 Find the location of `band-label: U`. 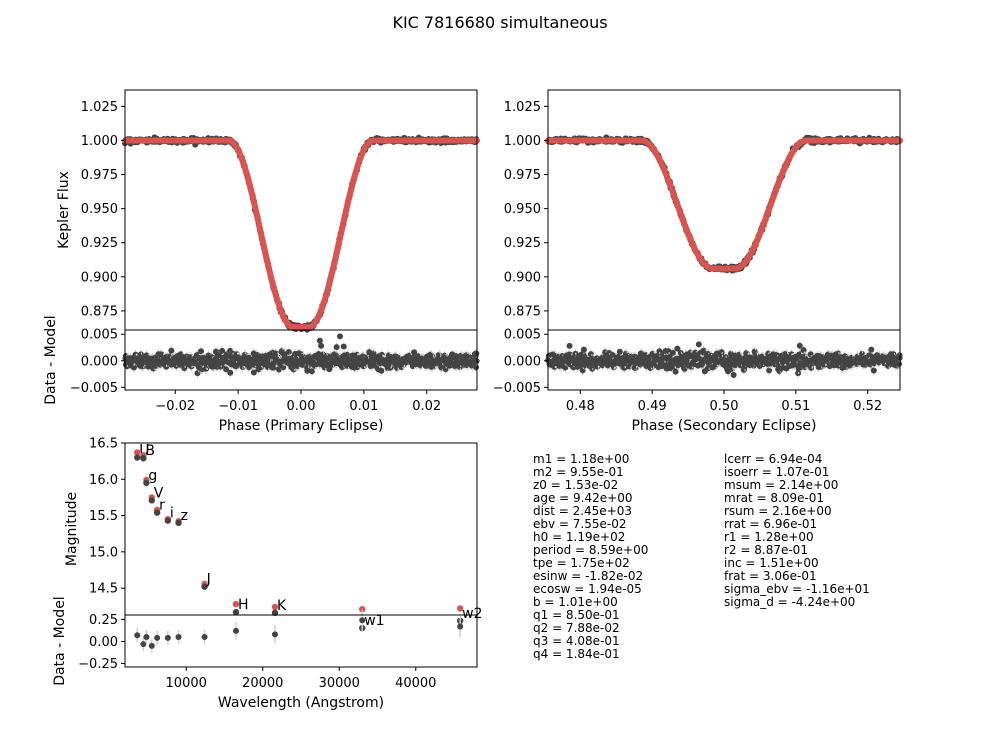

band-label: U is located at coordinates (144, 451).